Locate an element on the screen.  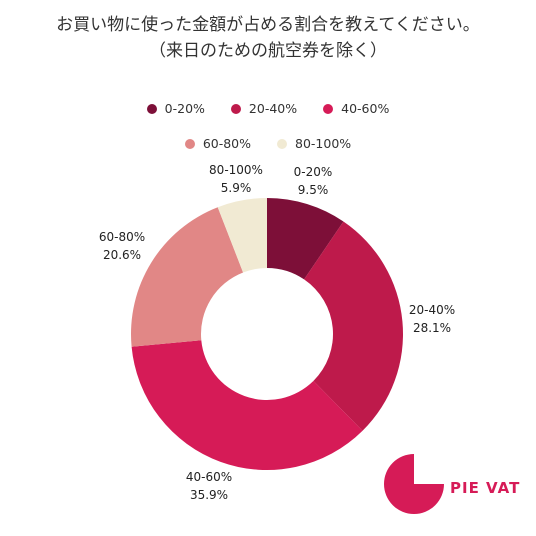
legend-row-2: 60-80% 80-100% is located at coordinates (268, 143).